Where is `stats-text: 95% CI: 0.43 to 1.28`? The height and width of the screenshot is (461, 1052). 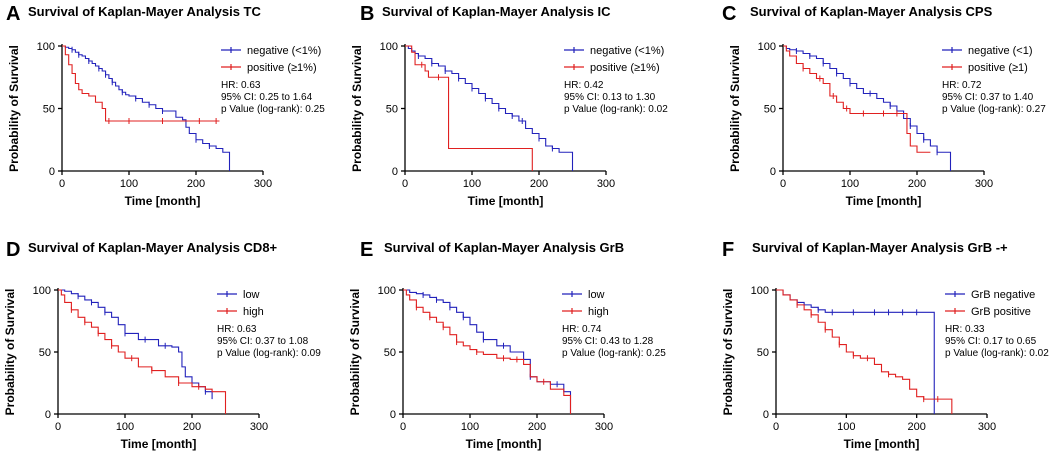 stats-text: 95% CI: 0.43 to 1.28 is located at coordinates (608, 341).